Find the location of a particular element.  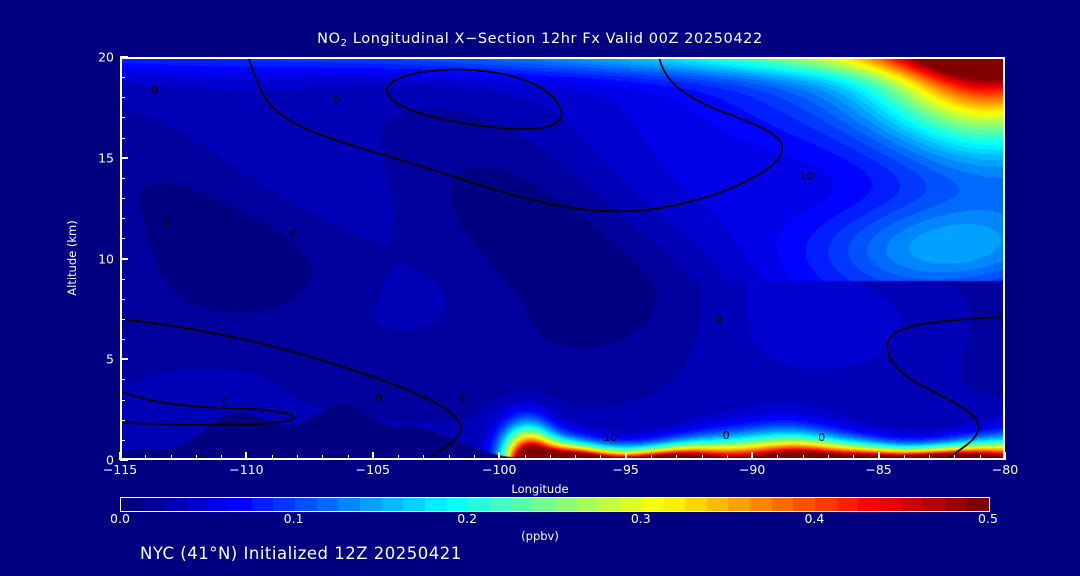

x-axis-title: Longitude is located at coordinates (540, 489).